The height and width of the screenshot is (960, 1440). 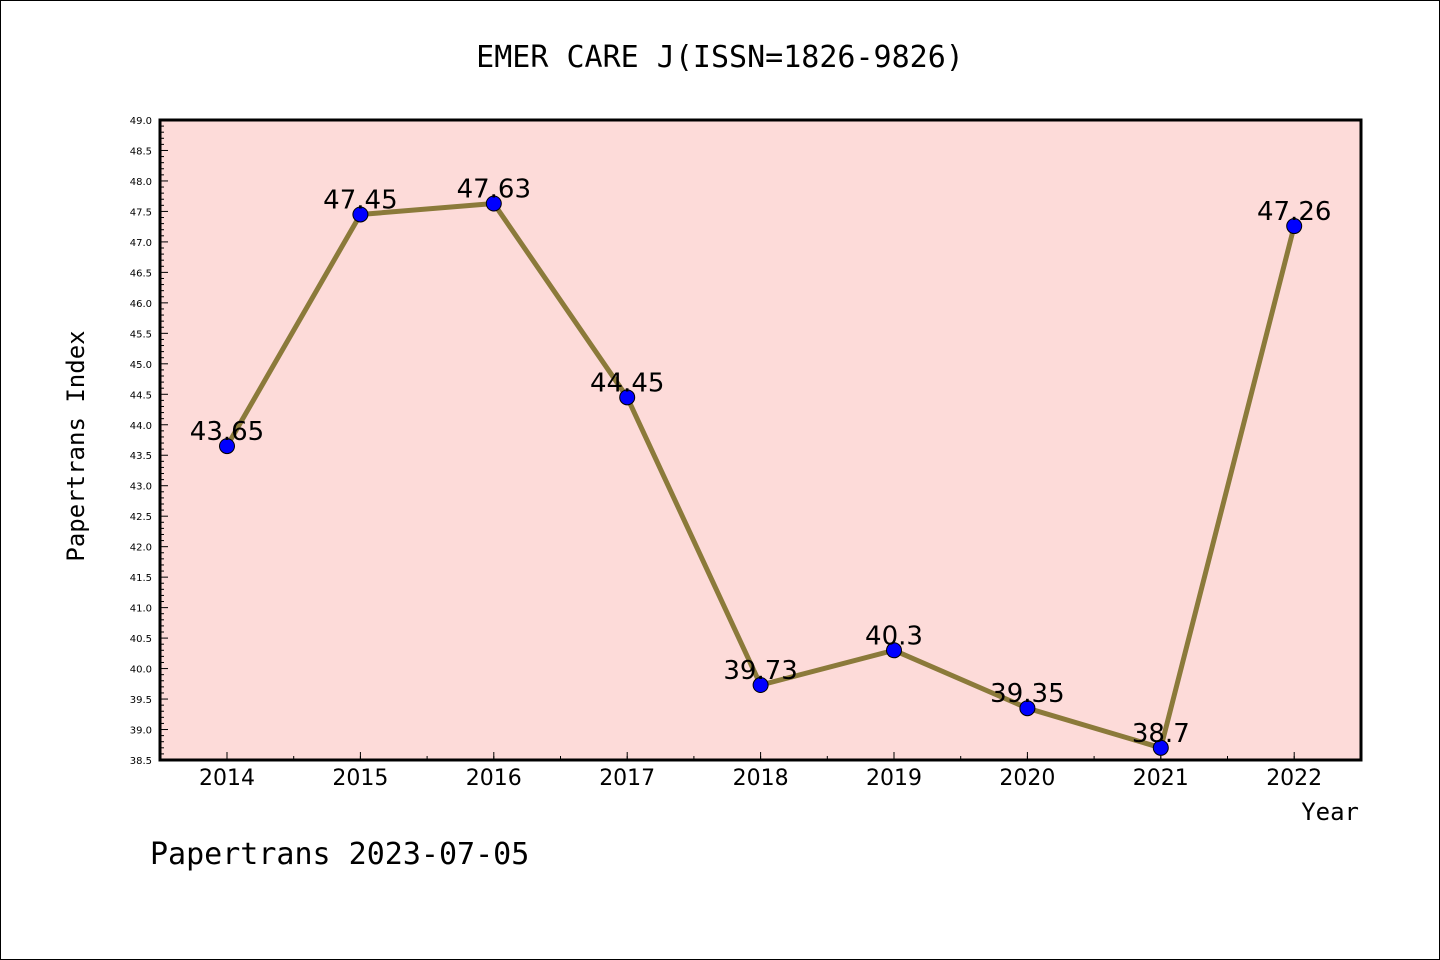 I want to click on y-tick-label: 40.5, so click(x=141, y=639).